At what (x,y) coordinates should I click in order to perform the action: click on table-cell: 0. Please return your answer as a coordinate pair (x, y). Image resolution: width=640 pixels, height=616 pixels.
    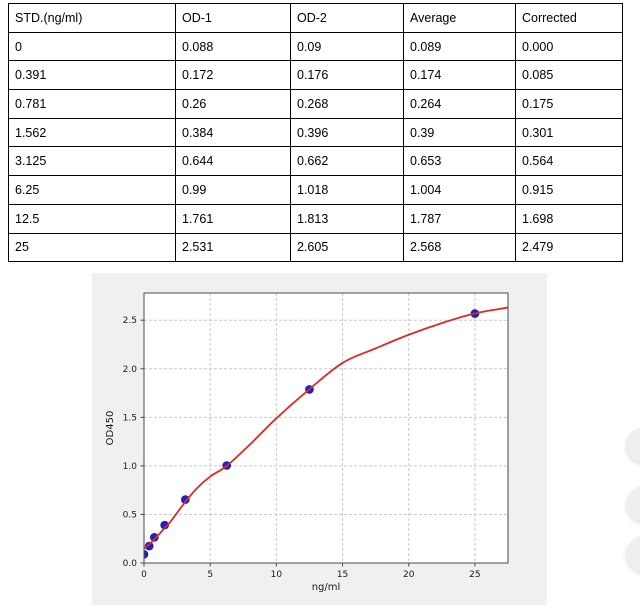
    Looking at the image, I should click on (92, 46).